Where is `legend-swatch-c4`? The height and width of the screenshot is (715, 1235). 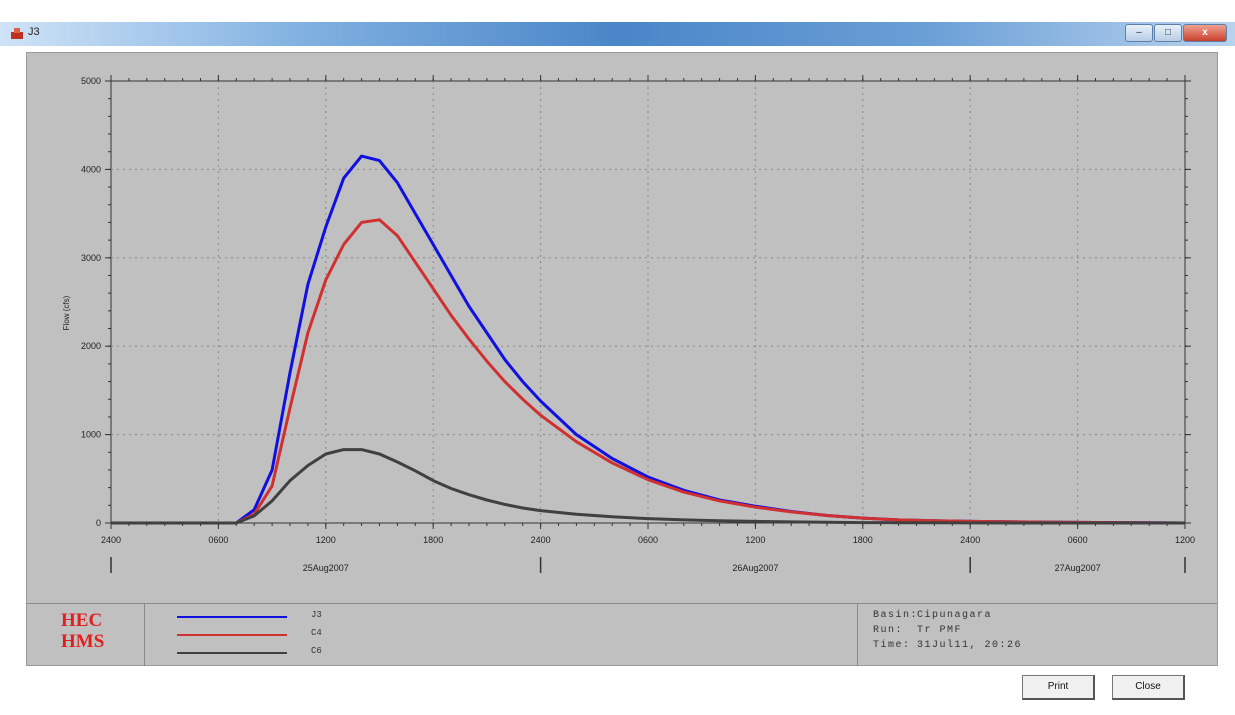 legend-swatch-c4 is located at coordinates (232, 635).